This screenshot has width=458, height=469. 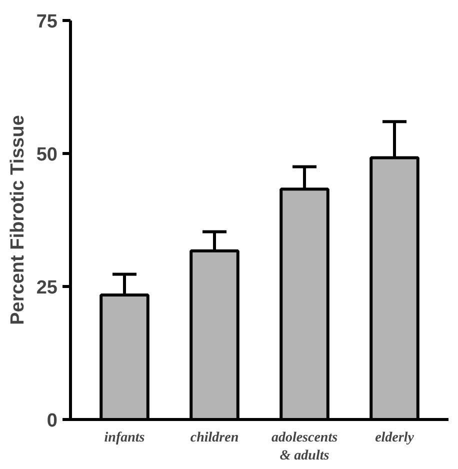 I want to click on y-tick-label: 25, so click(x=47, y=288).